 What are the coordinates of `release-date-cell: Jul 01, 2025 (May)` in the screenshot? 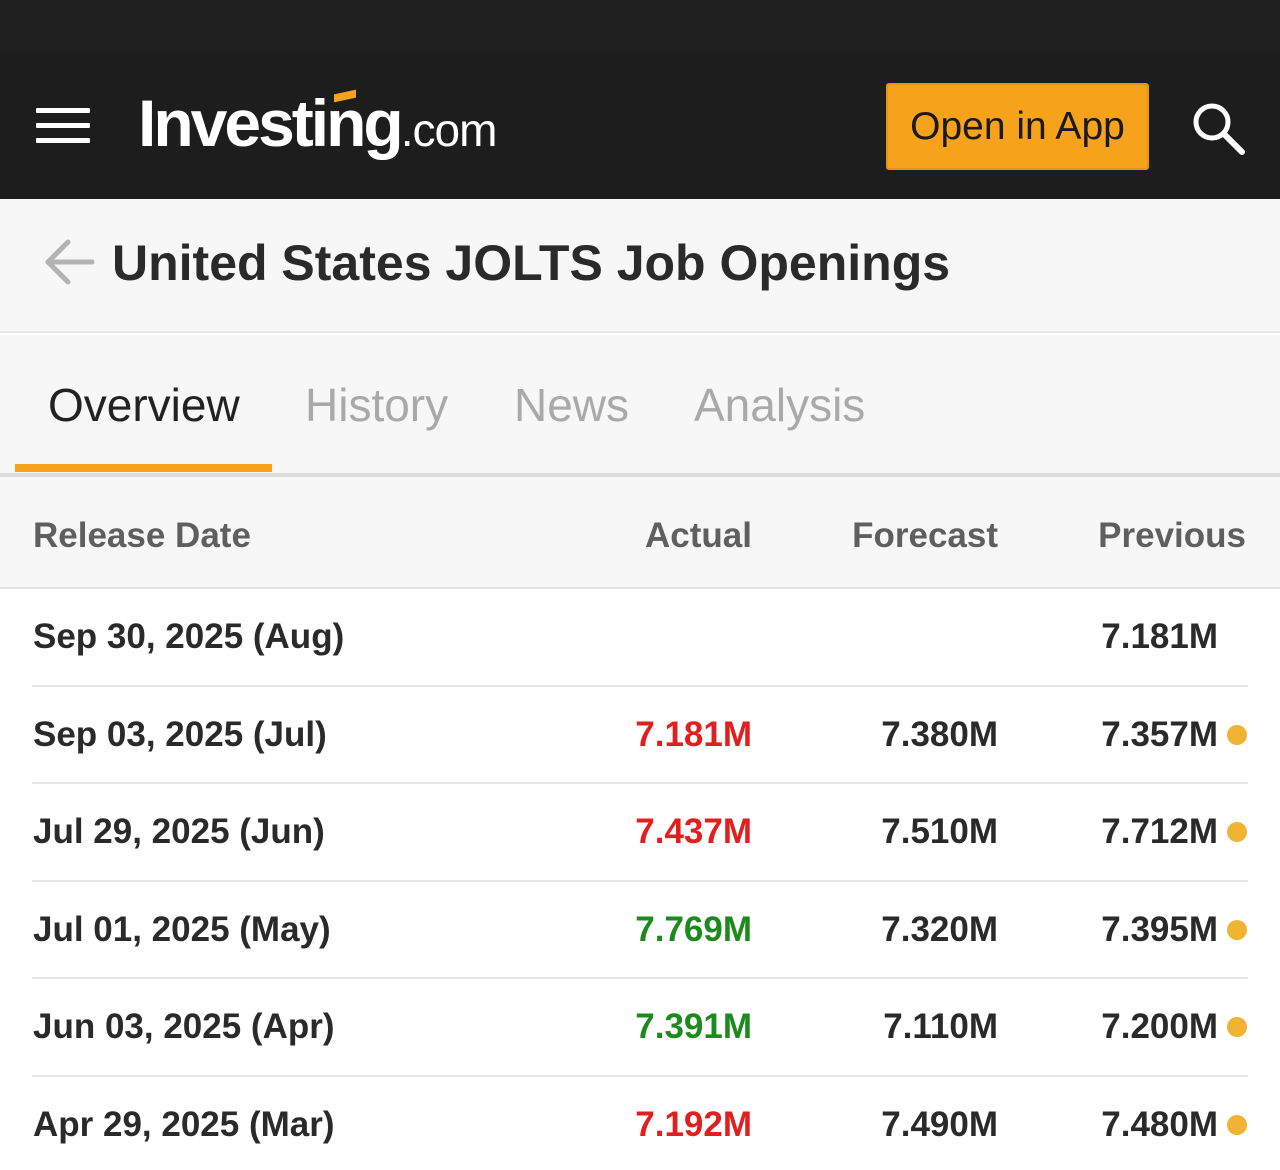 It's located at (182, 929).